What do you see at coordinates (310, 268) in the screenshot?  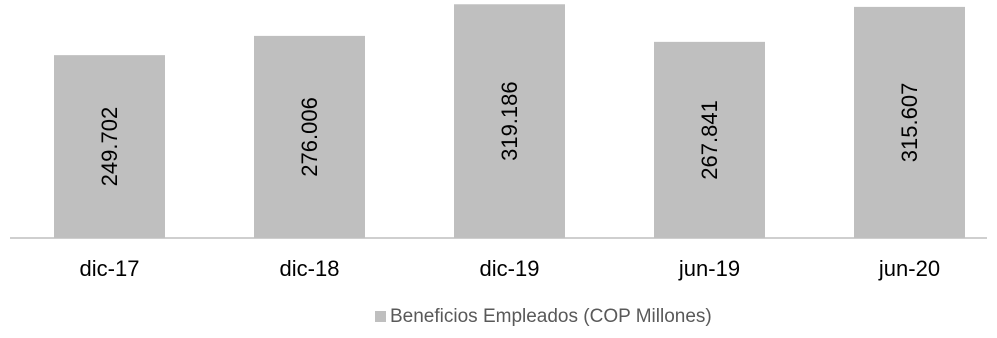 I see `x-tick-label-dic-18: dic-18` at bounding box center [310, 268].